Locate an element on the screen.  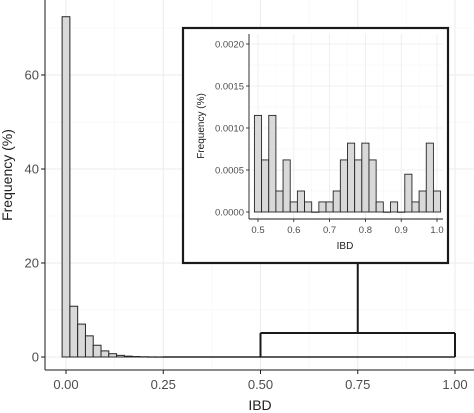
inset-x-tick-labels: 0.5 0.6 0.7 0.8 0.9 1.0 is located at coordinates (347, 227).